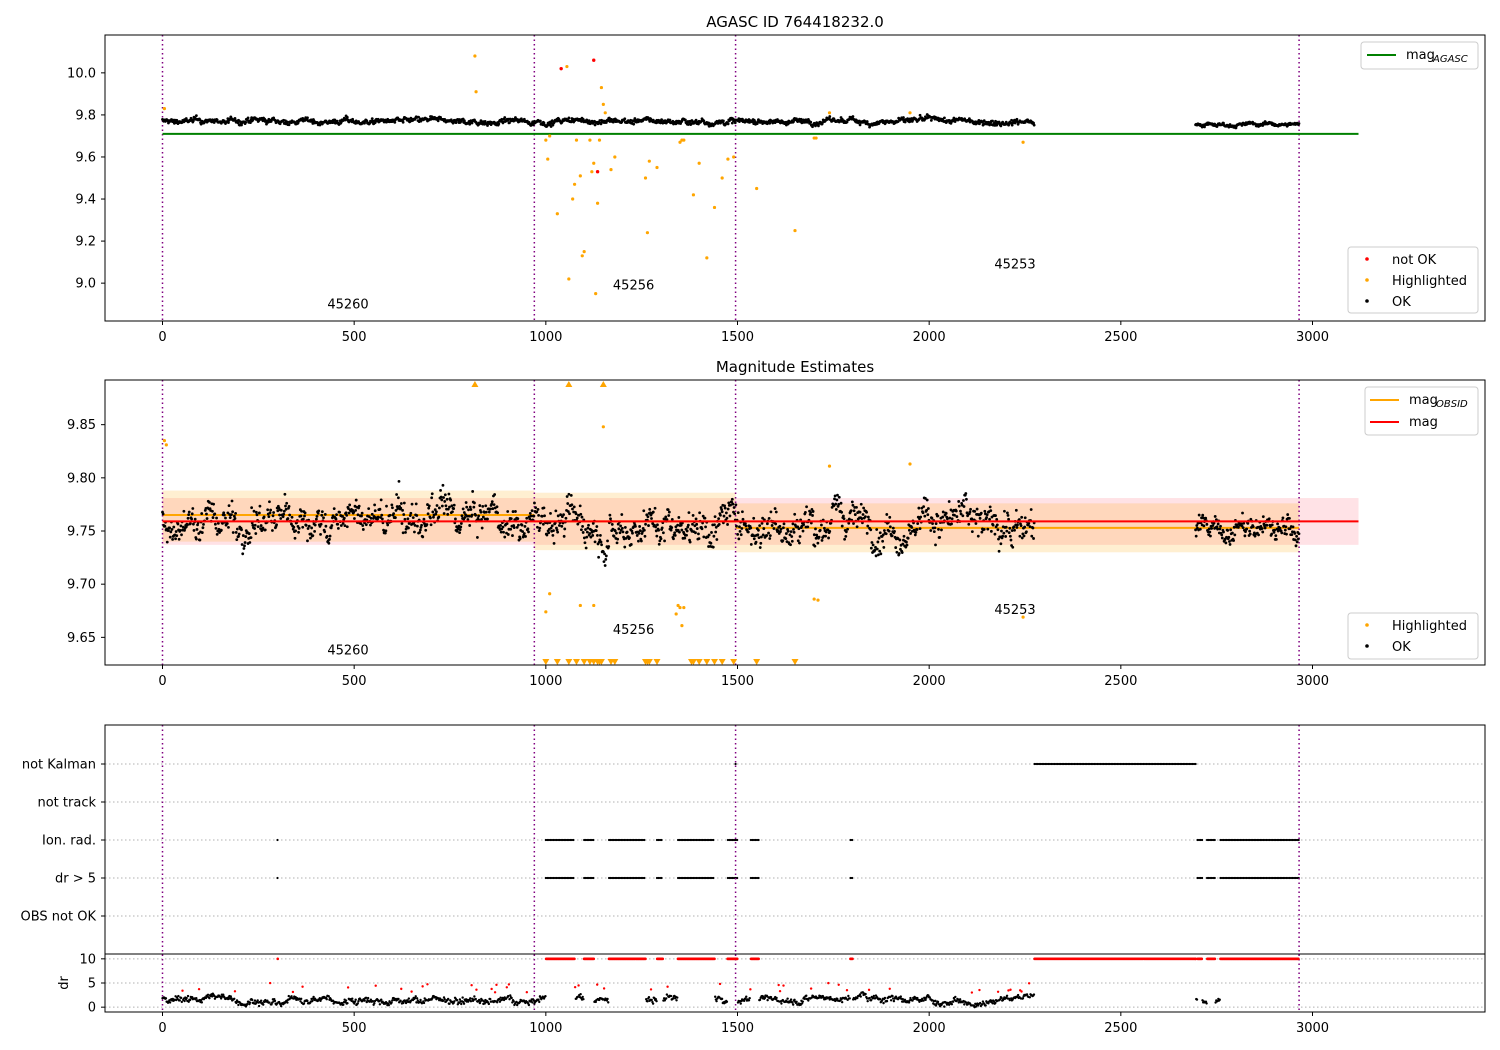 The width and height of the screenshot is (1500, 1050). What do you see at coordinates (795, 367) in the screenshot?
I see `panel-magnitude-title: Magnitude Estimates` at bounding box center [795, 367].